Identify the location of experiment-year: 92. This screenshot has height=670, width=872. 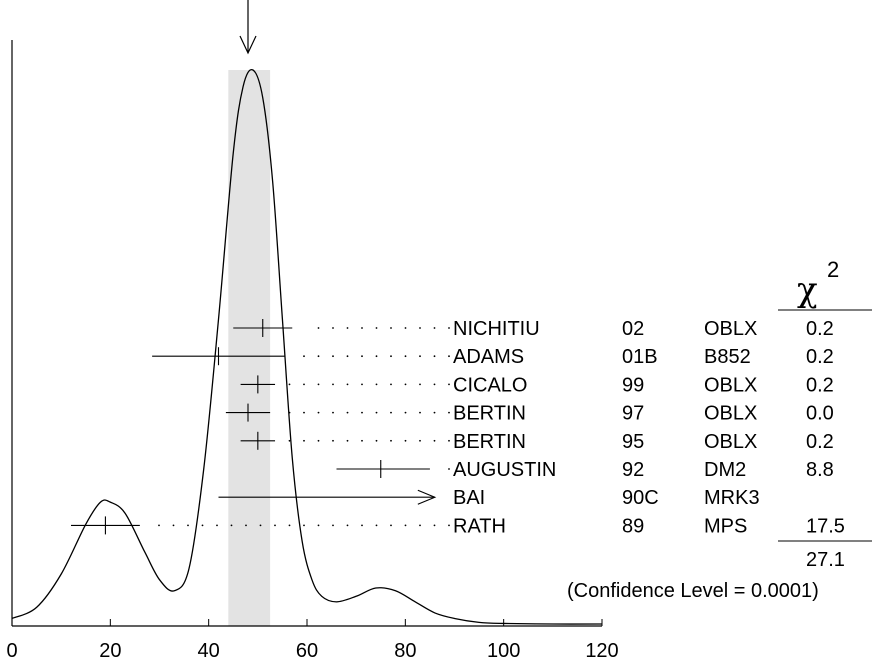
(633, 470).